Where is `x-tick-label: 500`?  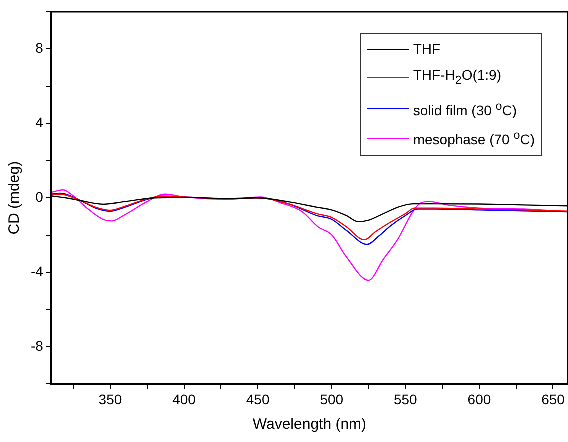 x-tick-label: 500 is located at coordinates (332, 399).